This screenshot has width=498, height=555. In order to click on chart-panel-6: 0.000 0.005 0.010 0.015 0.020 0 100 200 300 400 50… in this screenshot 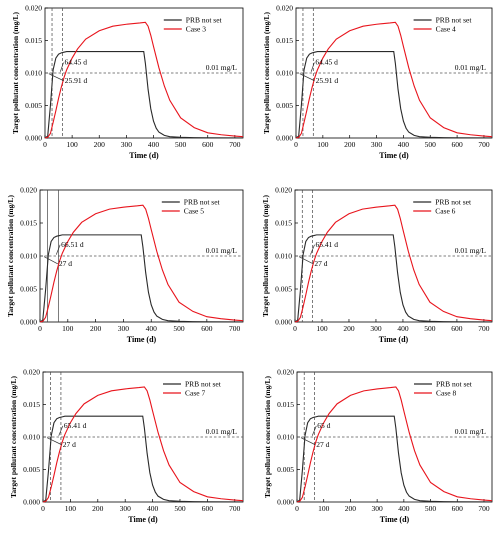, I will do `click(378, 446)`.